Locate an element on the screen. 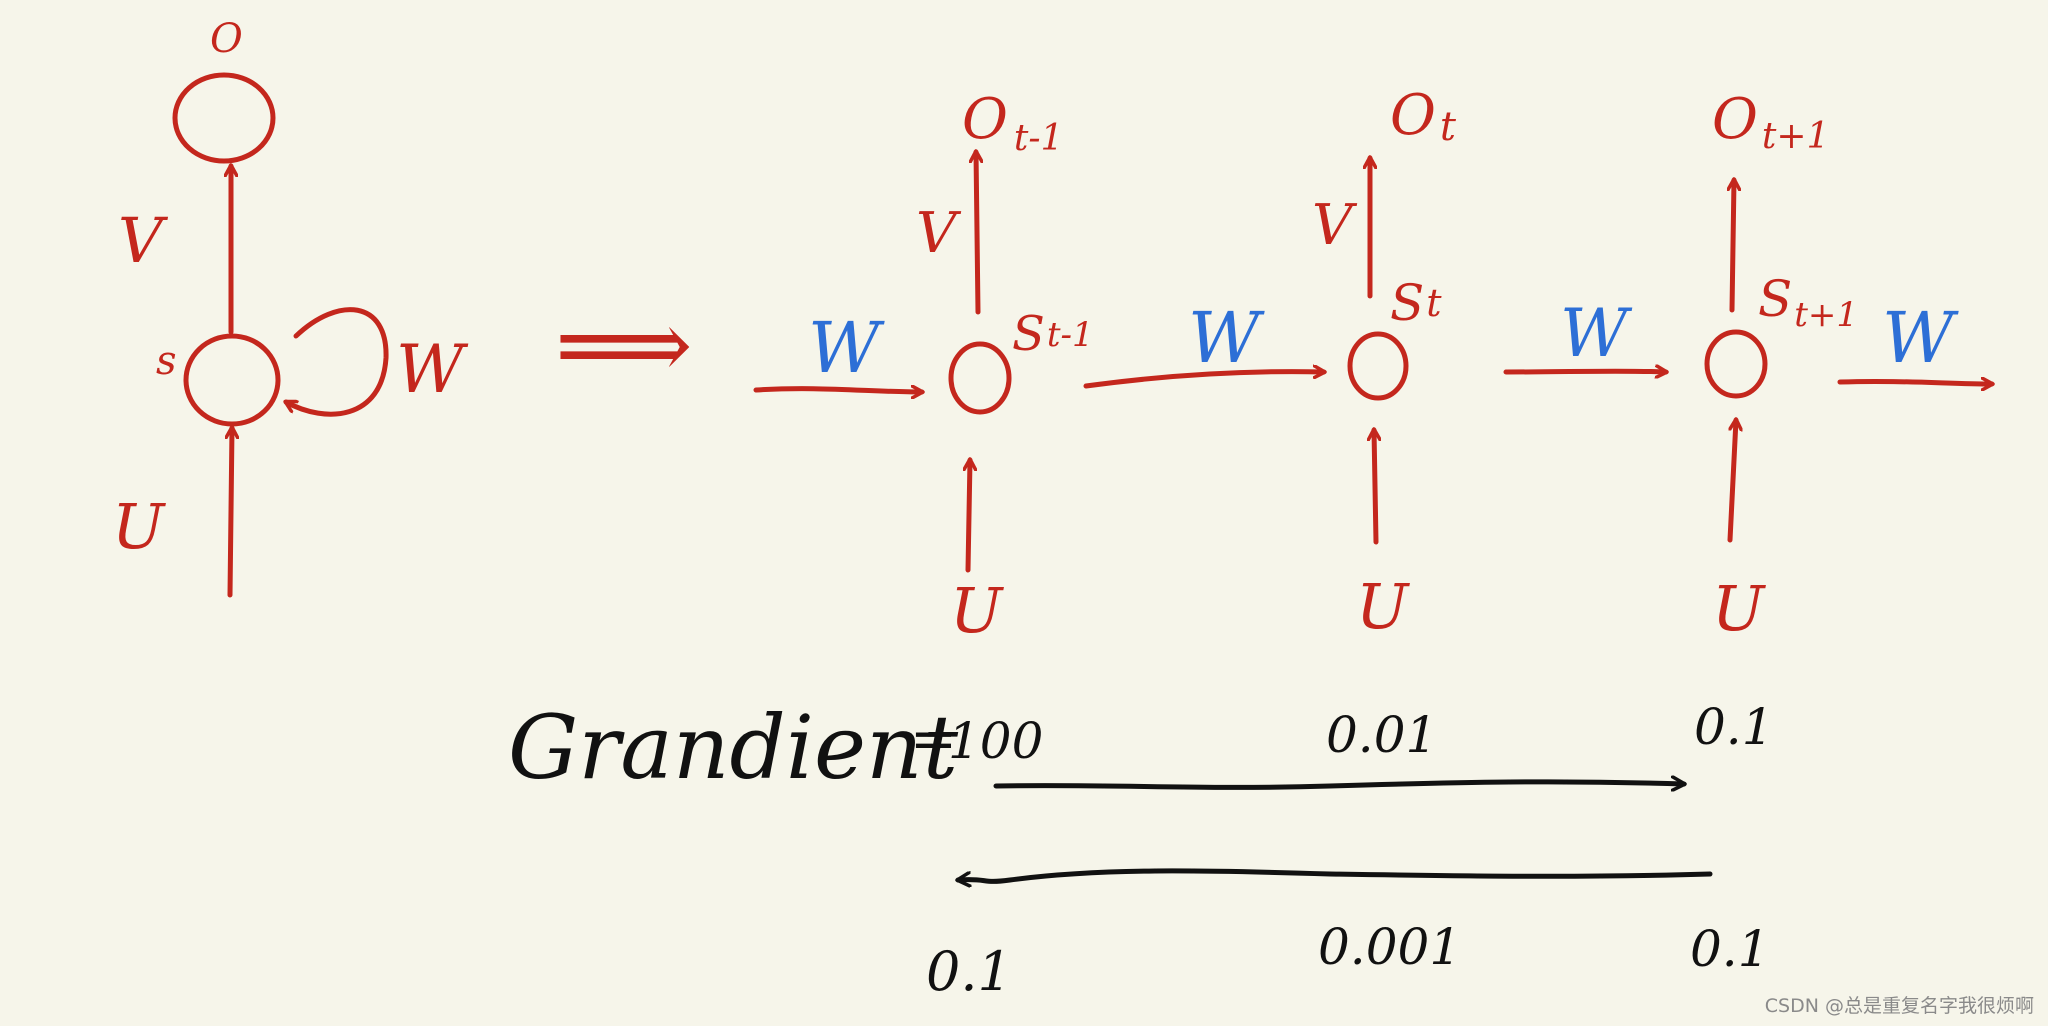  folded-v-label: V is located at coordinates (143, 240).